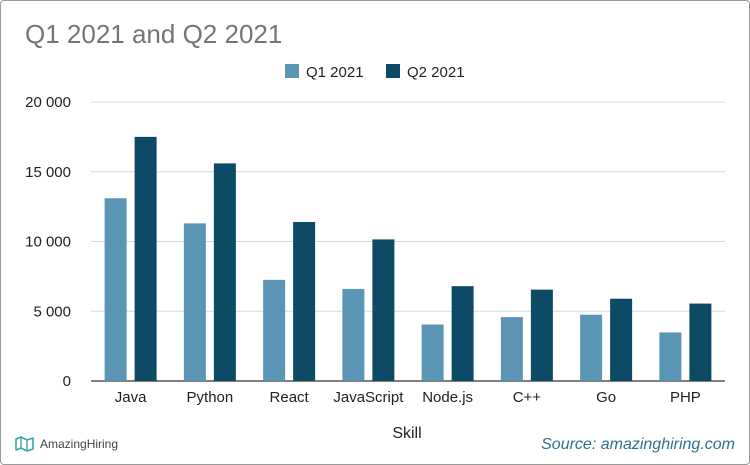 The width and height of the screenshot is (750, 465). I want to click on logo-text: AmazingHiring, so click(79, 444).